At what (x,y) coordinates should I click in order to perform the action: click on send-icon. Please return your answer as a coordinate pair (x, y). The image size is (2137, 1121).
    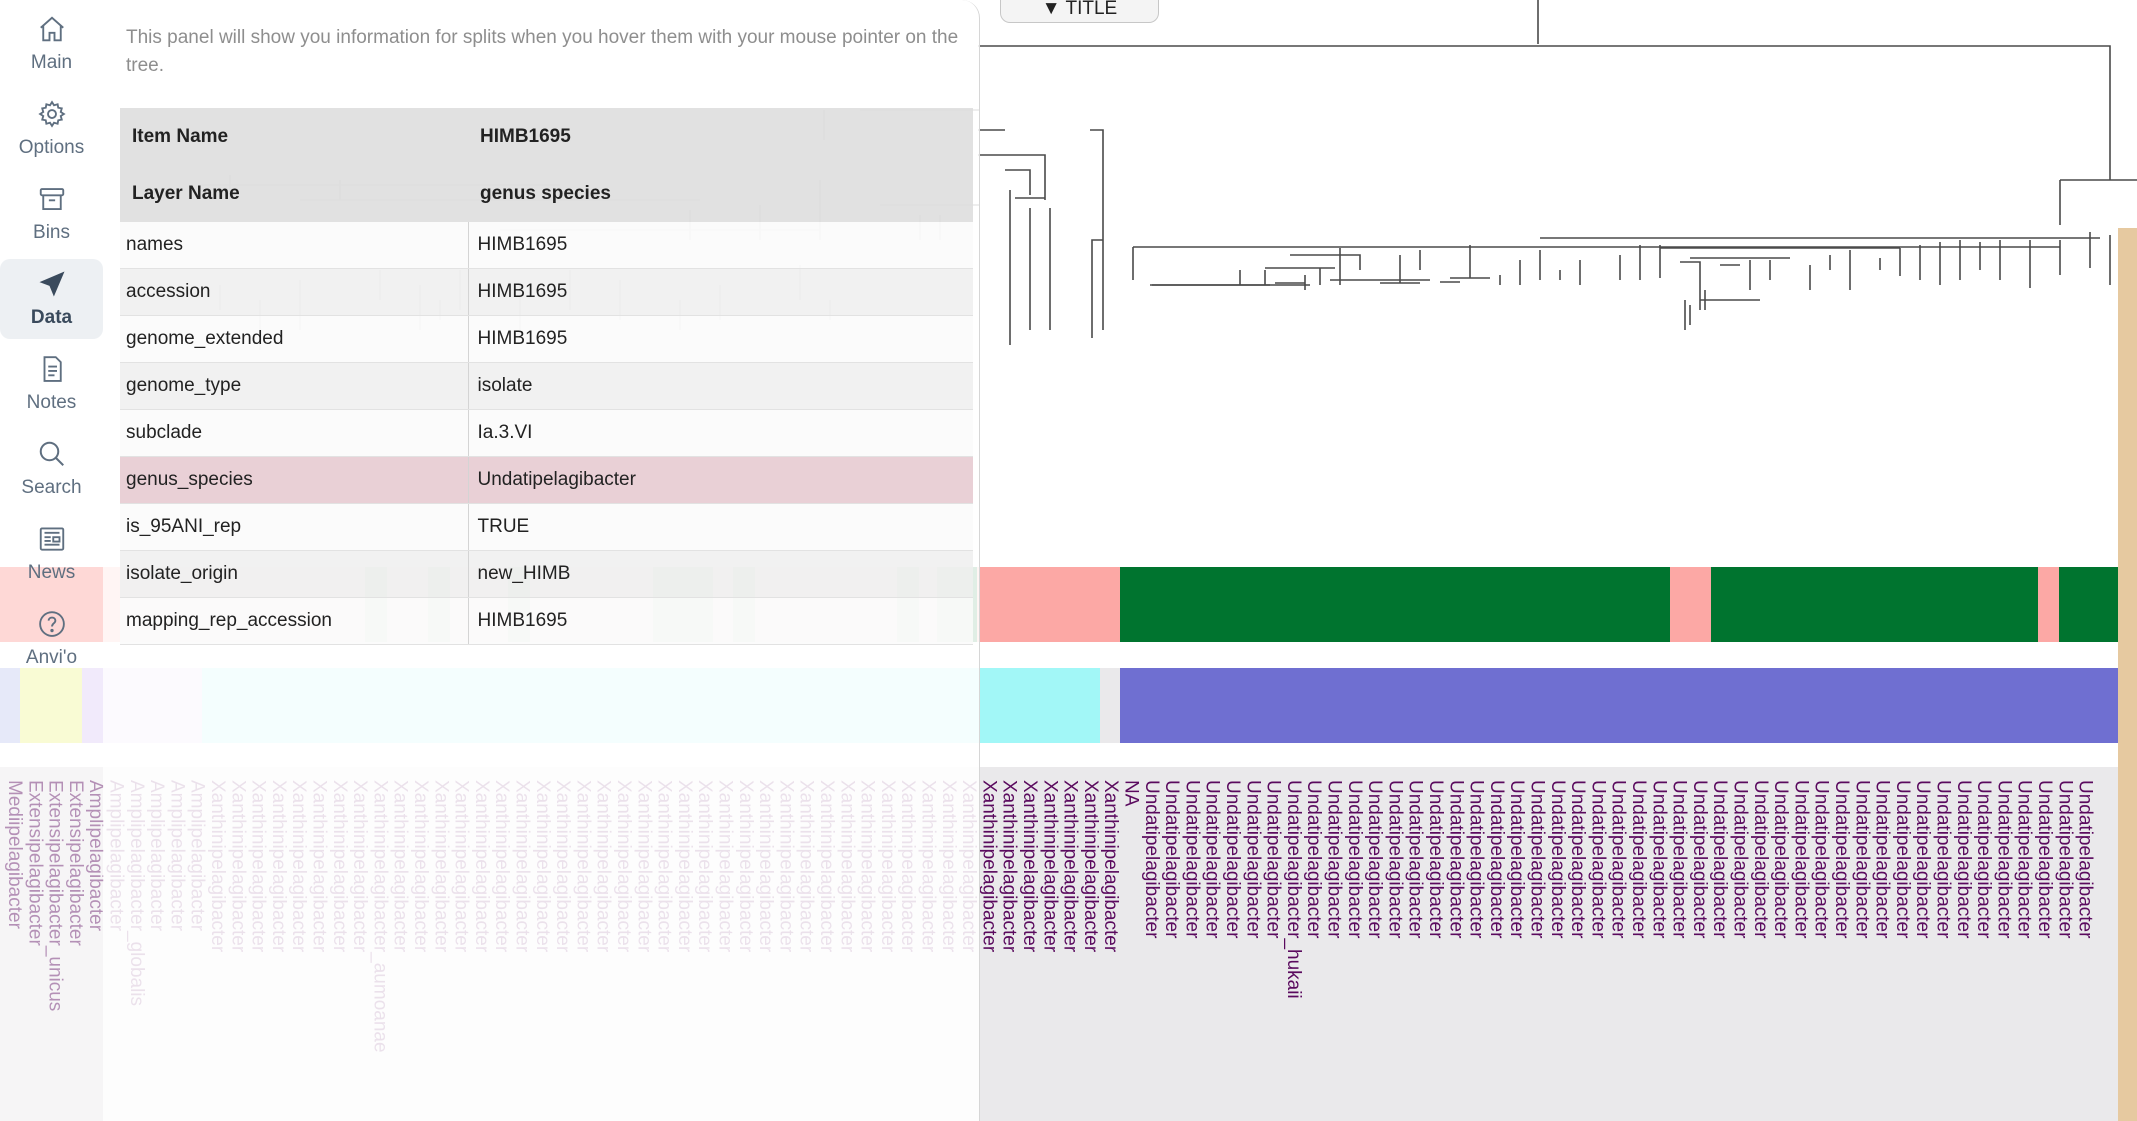
    Looking at the image, I should click on (51, 284).